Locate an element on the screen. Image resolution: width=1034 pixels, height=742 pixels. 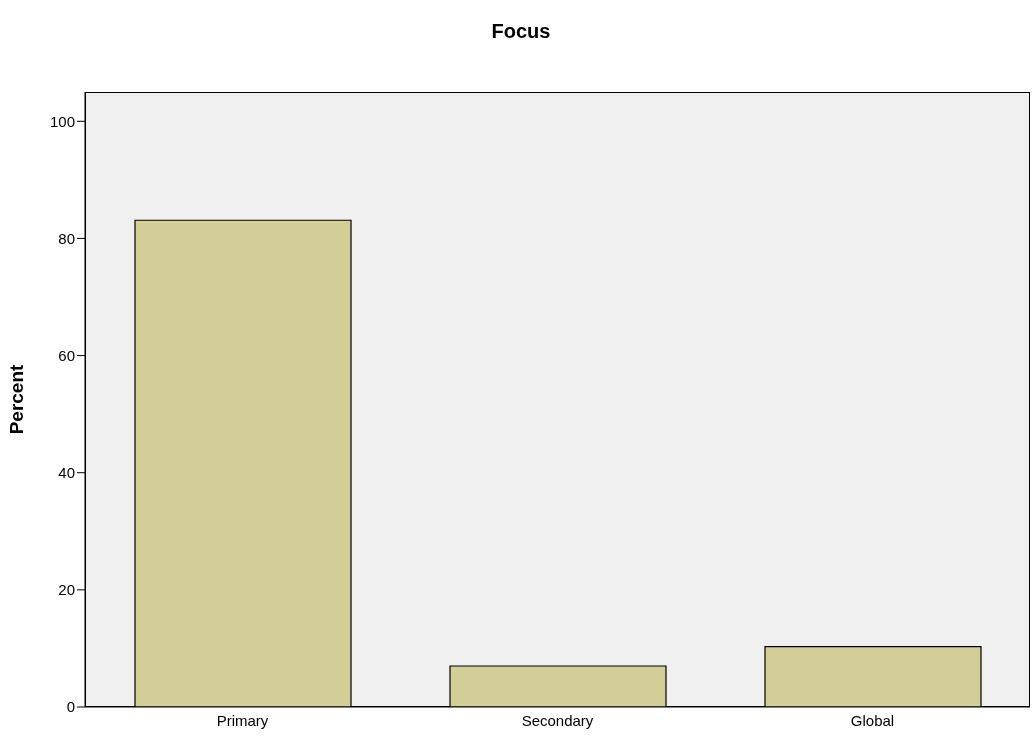
y-tick-label: 40 is located at coordinates (66, 473).